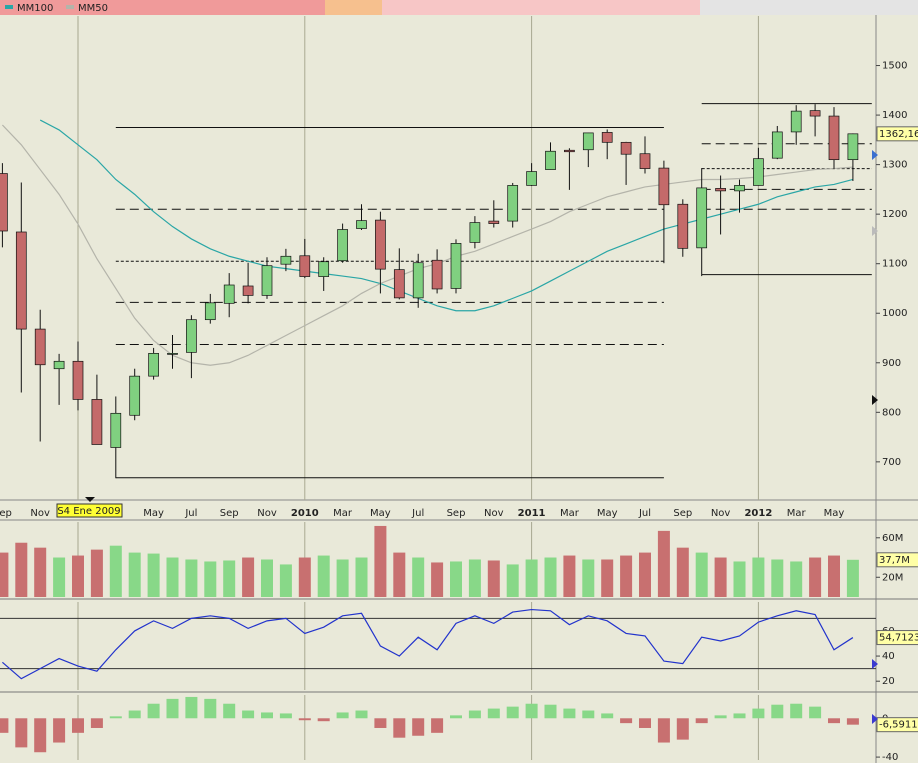 This screenshot has height=763, width=918. Describe the element at coordinates (758, 513) in the screenshot. I see `x-tick-label: 2012` at that location.